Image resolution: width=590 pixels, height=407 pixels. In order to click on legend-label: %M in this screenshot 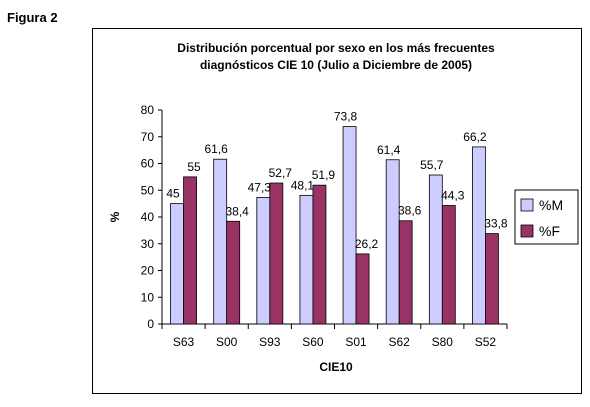, I will do `click(551, 205)`.